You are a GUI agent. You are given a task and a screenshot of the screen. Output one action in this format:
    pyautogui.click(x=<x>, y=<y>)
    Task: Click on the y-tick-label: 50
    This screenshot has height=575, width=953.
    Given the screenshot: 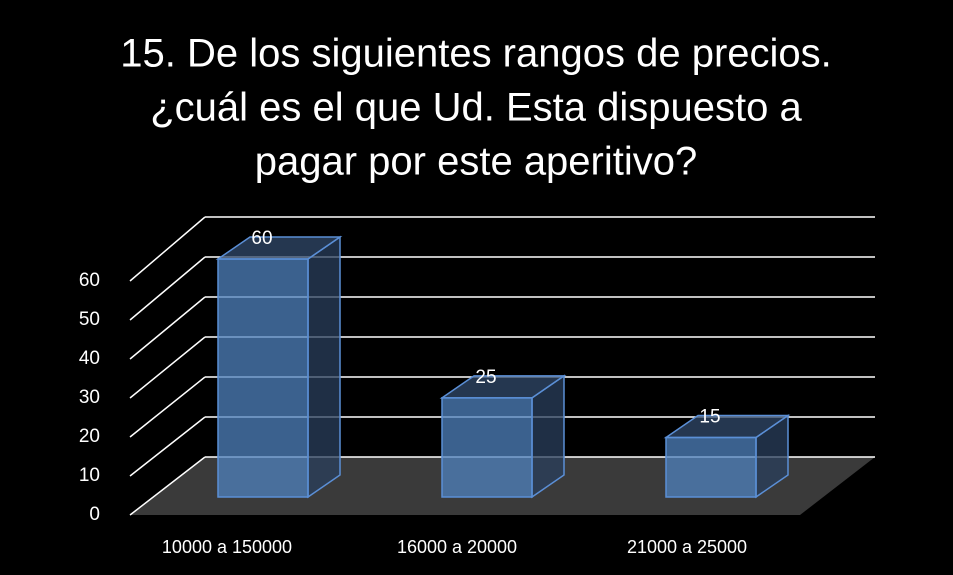 What is the action you would take?
    pyautogui.click(x=89, y=319)
    